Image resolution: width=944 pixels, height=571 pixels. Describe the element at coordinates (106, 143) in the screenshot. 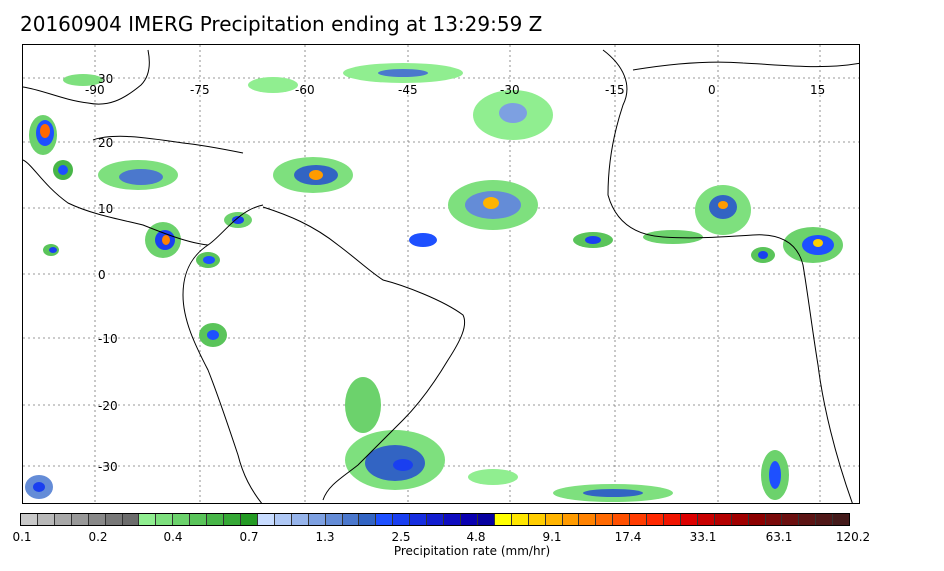

I see `latitude-label: 20` at that location.